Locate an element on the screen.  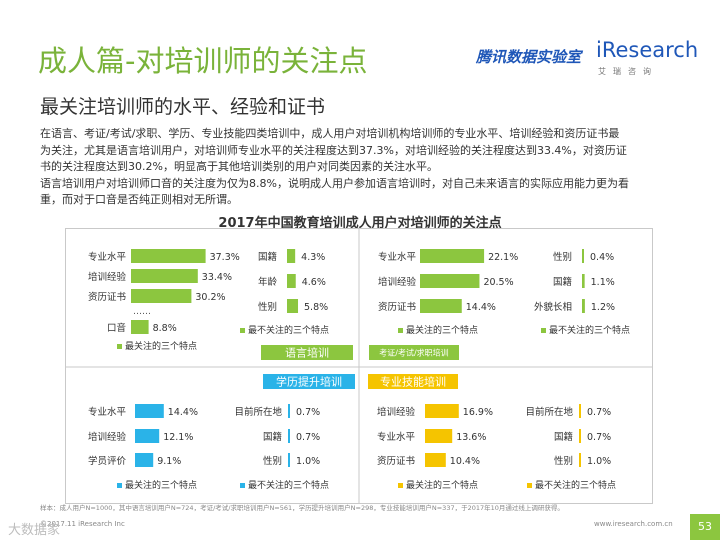
bar-value-label: 30.2% is located at coordinates (210, 297).